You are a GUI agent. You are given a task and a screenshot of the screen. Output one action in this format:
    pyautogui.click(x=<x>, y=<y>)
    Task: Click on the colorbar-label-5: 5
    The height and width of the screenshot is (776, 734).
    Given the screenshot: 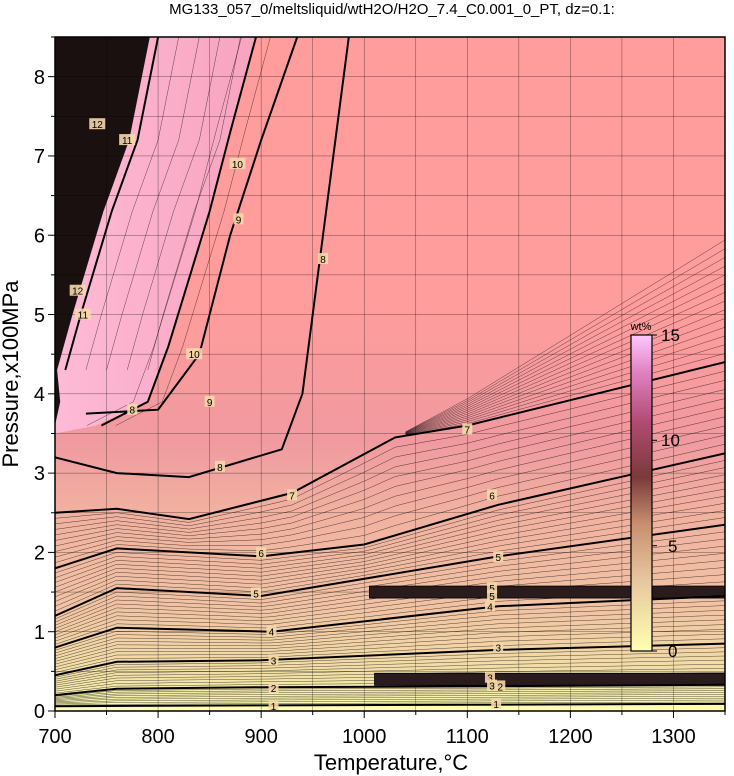 What is the action you would take?
    pyautogui.click(x=672, y=546)
    